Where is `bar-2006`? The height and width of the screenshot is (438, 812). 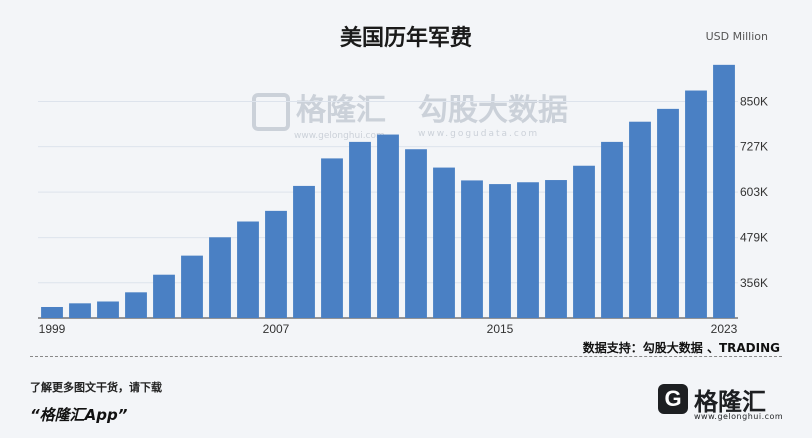
bar-2006 is located at coordinates (248, 269).